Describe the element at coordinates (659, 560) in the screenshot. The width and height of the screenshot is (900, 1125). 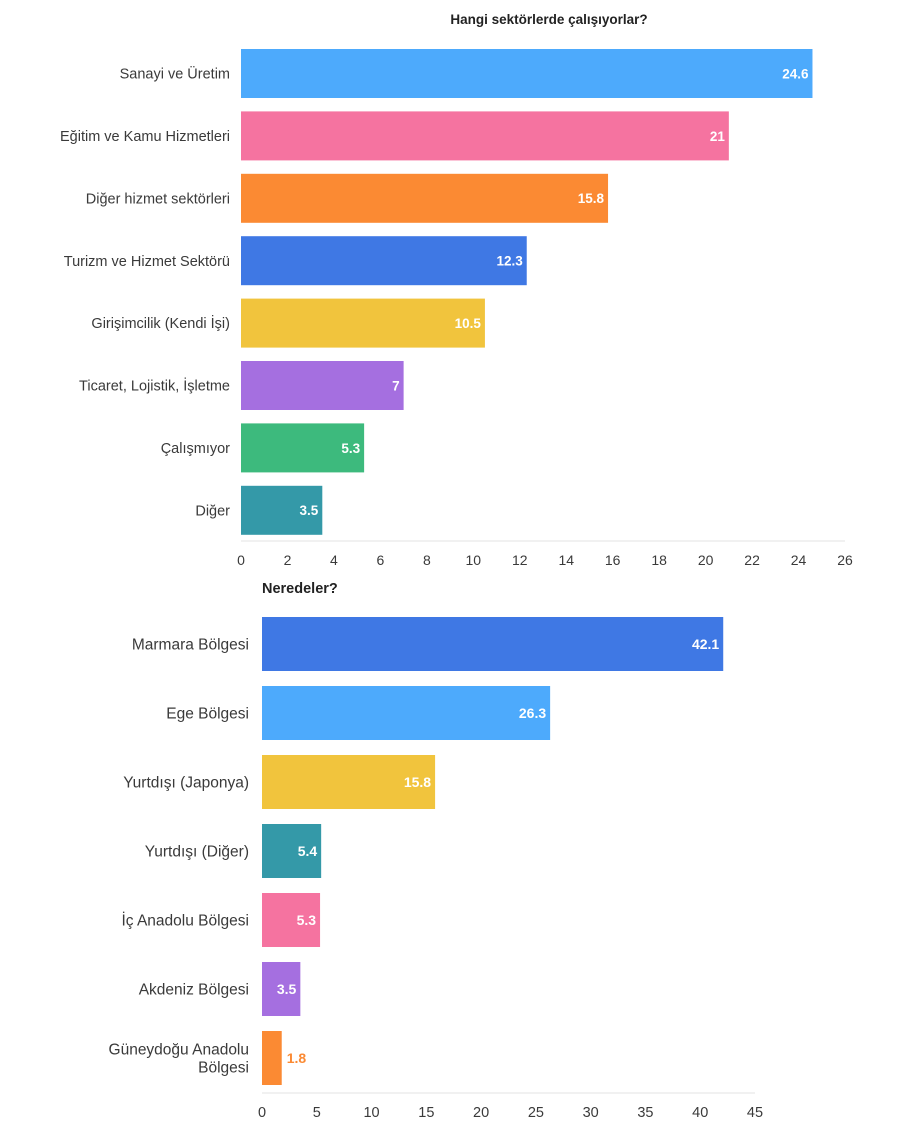
I see `x-tick-label: 18` at that location.